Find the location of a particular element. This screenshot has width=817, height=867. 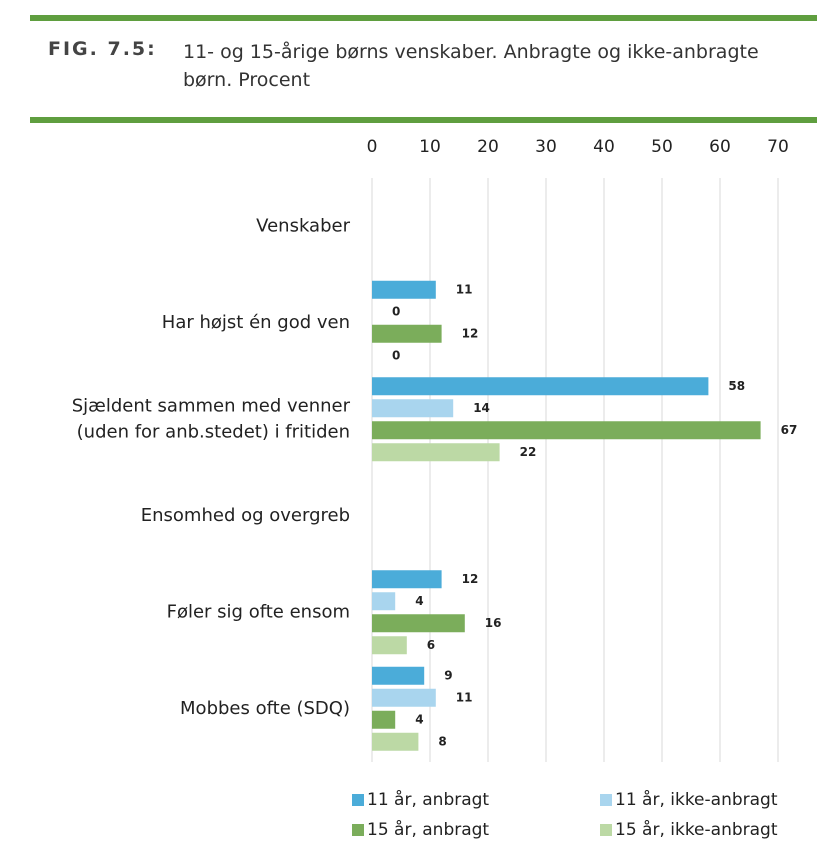

legend-label: 11 år, ikke-anbragt is located at coordinates (696, 799).